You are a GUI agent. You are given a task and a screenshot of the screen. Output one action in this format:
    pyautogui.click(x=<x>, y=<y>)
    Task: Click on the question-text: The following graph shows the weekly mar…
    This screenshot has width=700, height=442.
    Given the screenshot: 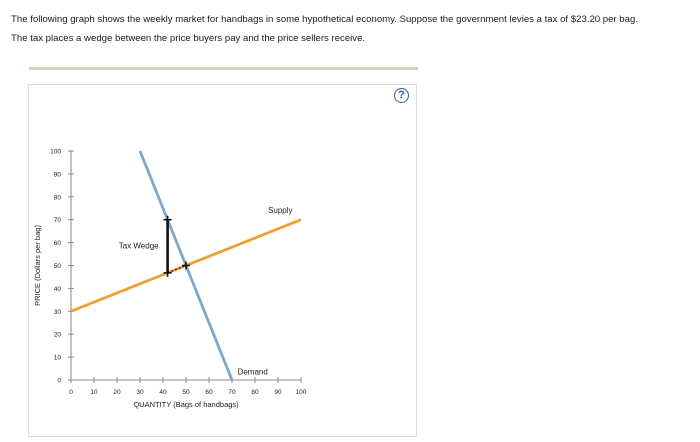 What is the action you would take?
    pyautogui.click(x=351, y=29)
    